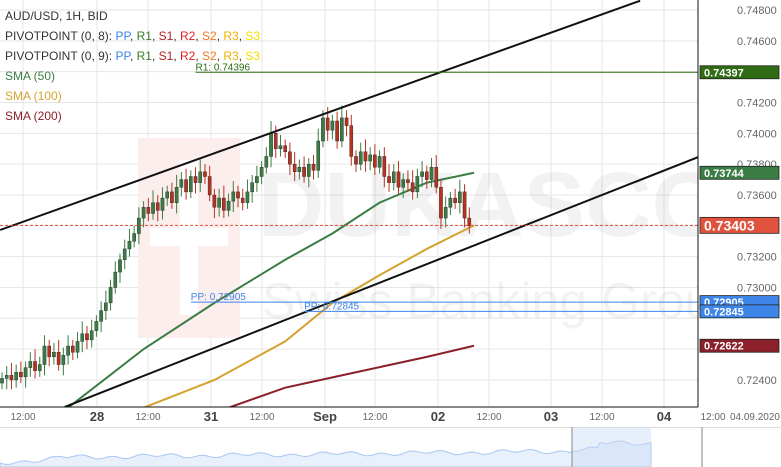  I want to click on sma-badge: 0.72622, so click(724, 347).